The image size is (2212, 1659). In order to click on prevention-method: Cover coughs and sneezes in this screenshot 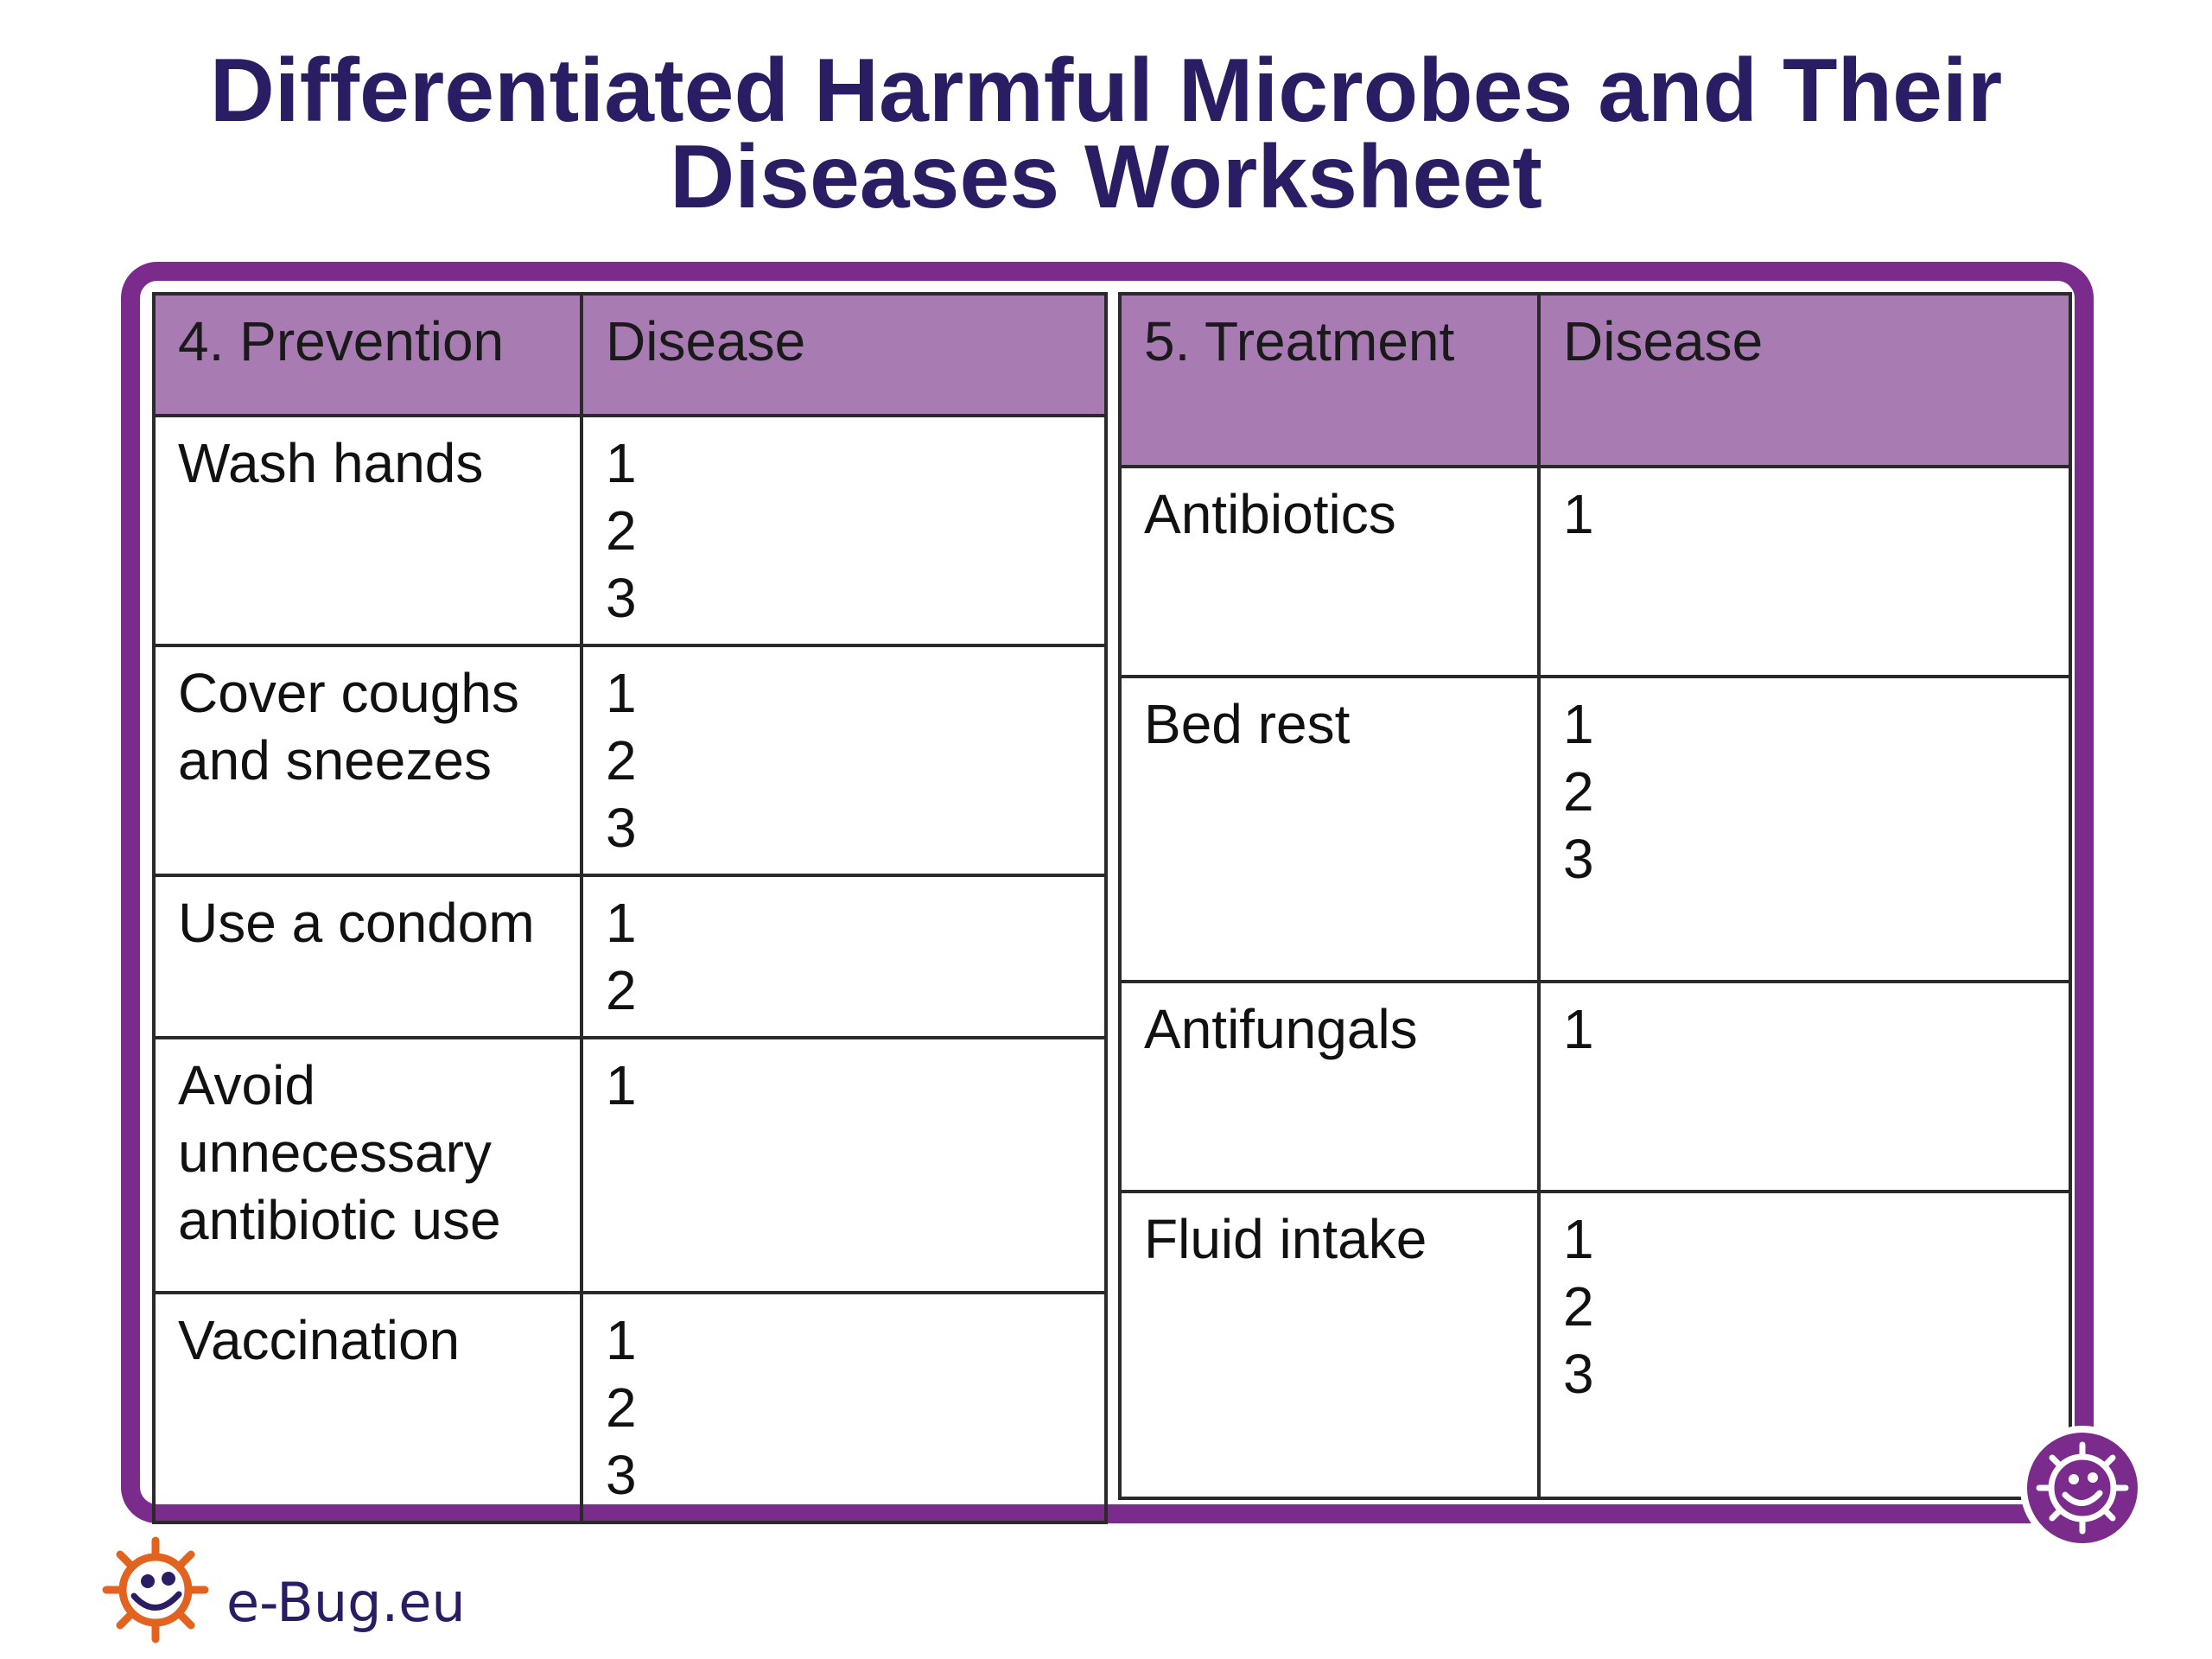, I will do `click(367, 760)`.